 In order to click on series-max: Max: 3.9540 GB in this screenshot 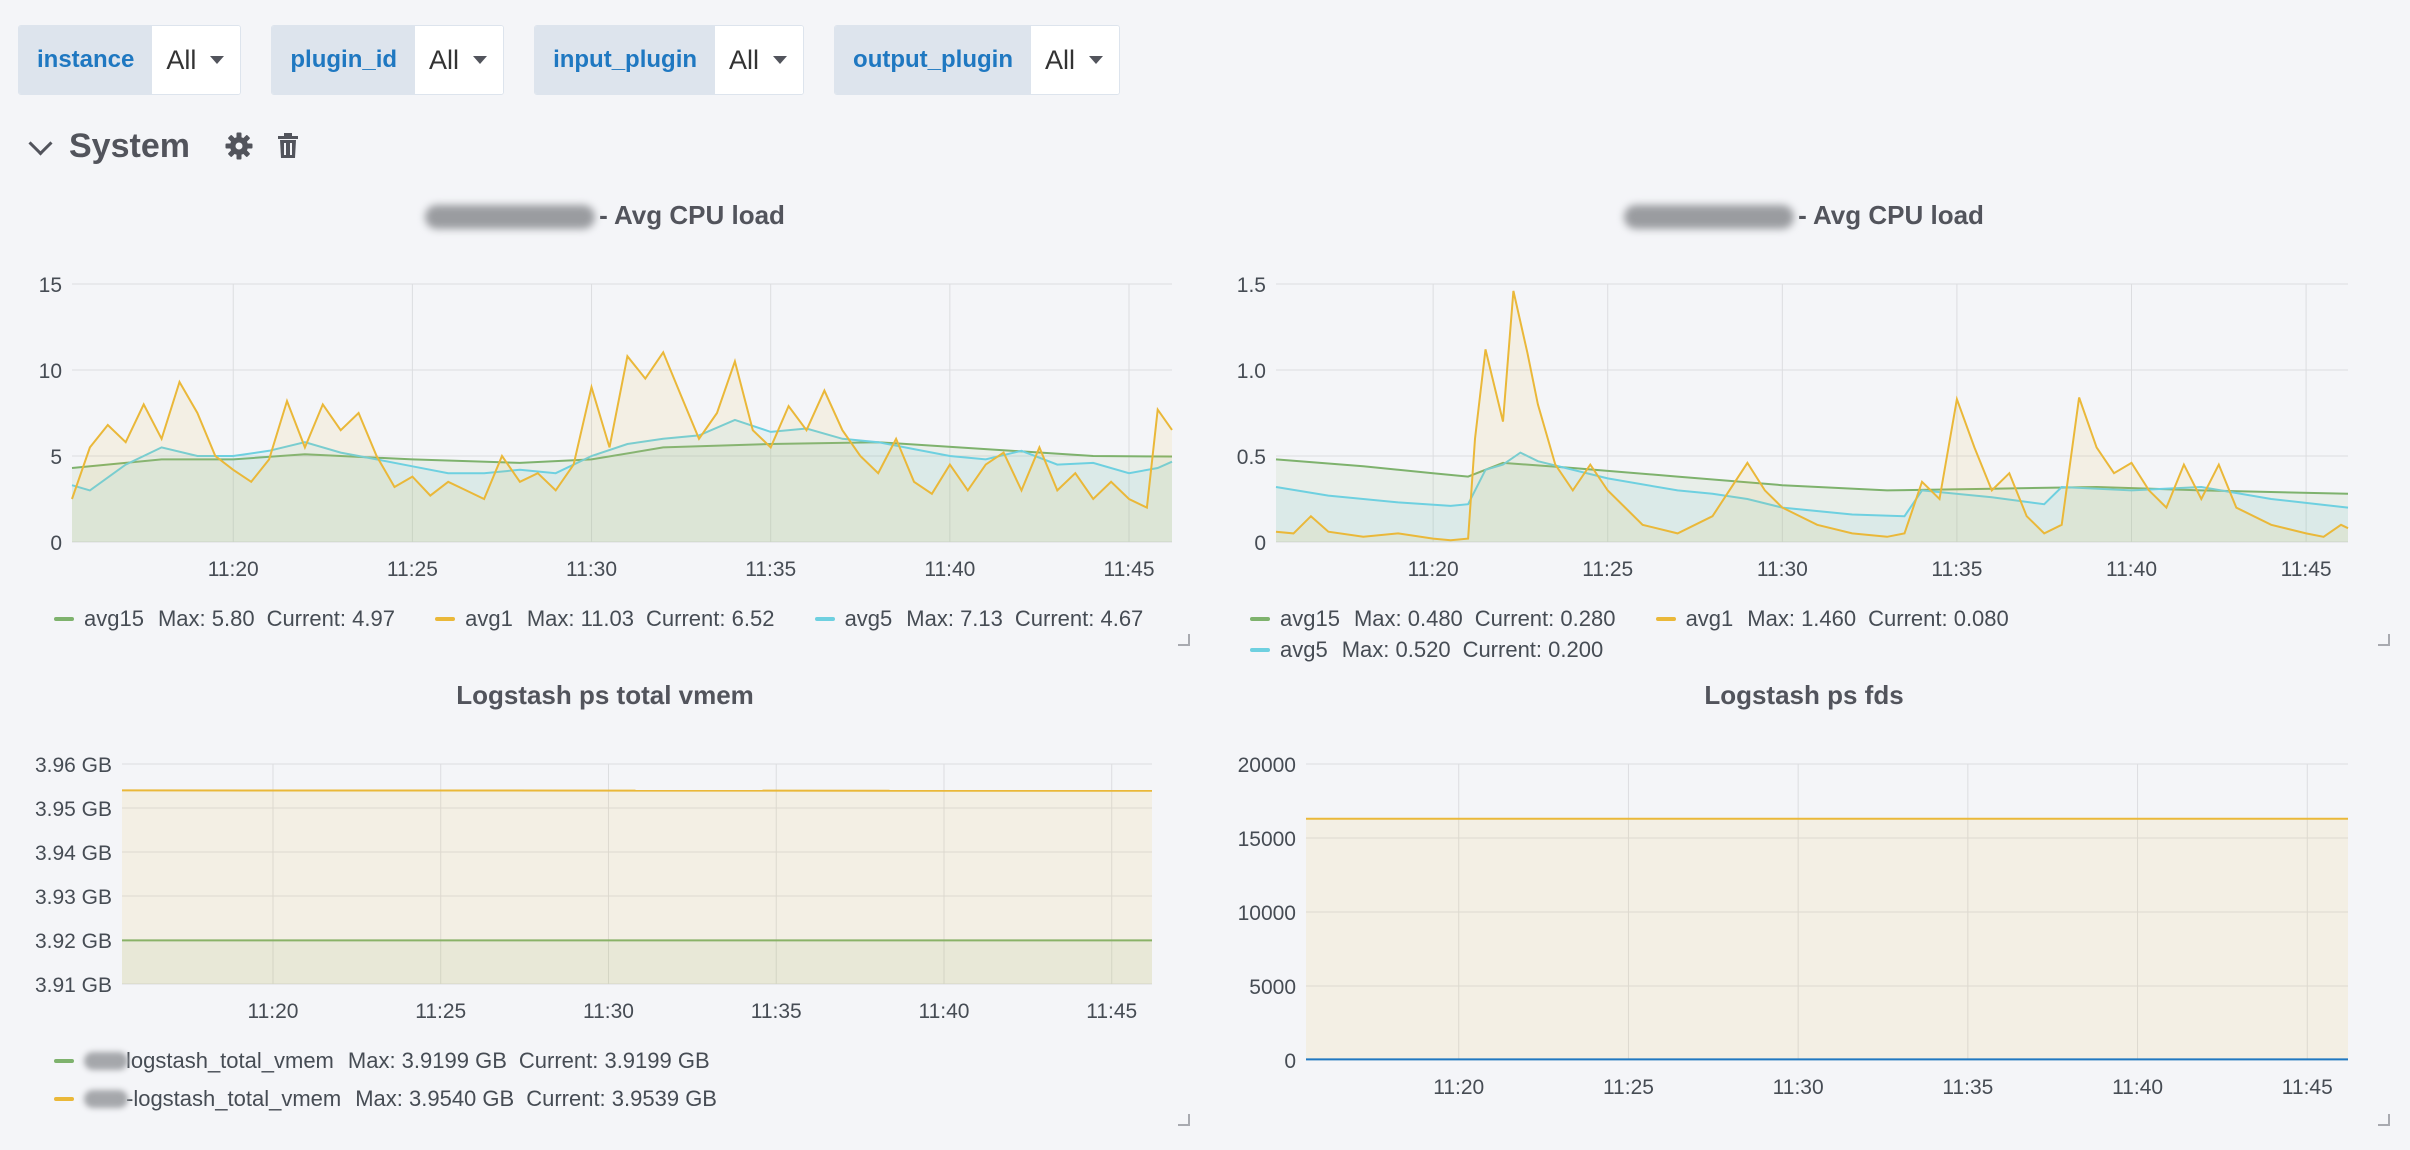, I will do `click(435, 1098)`.